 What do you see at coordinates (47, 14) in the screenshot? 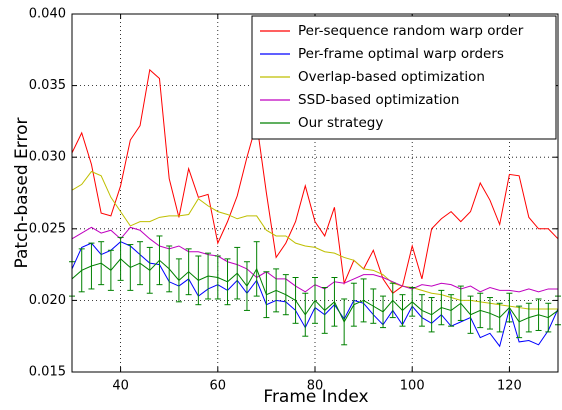
I see `y-tick-label: 0.040` at bounding box center [47, 14].